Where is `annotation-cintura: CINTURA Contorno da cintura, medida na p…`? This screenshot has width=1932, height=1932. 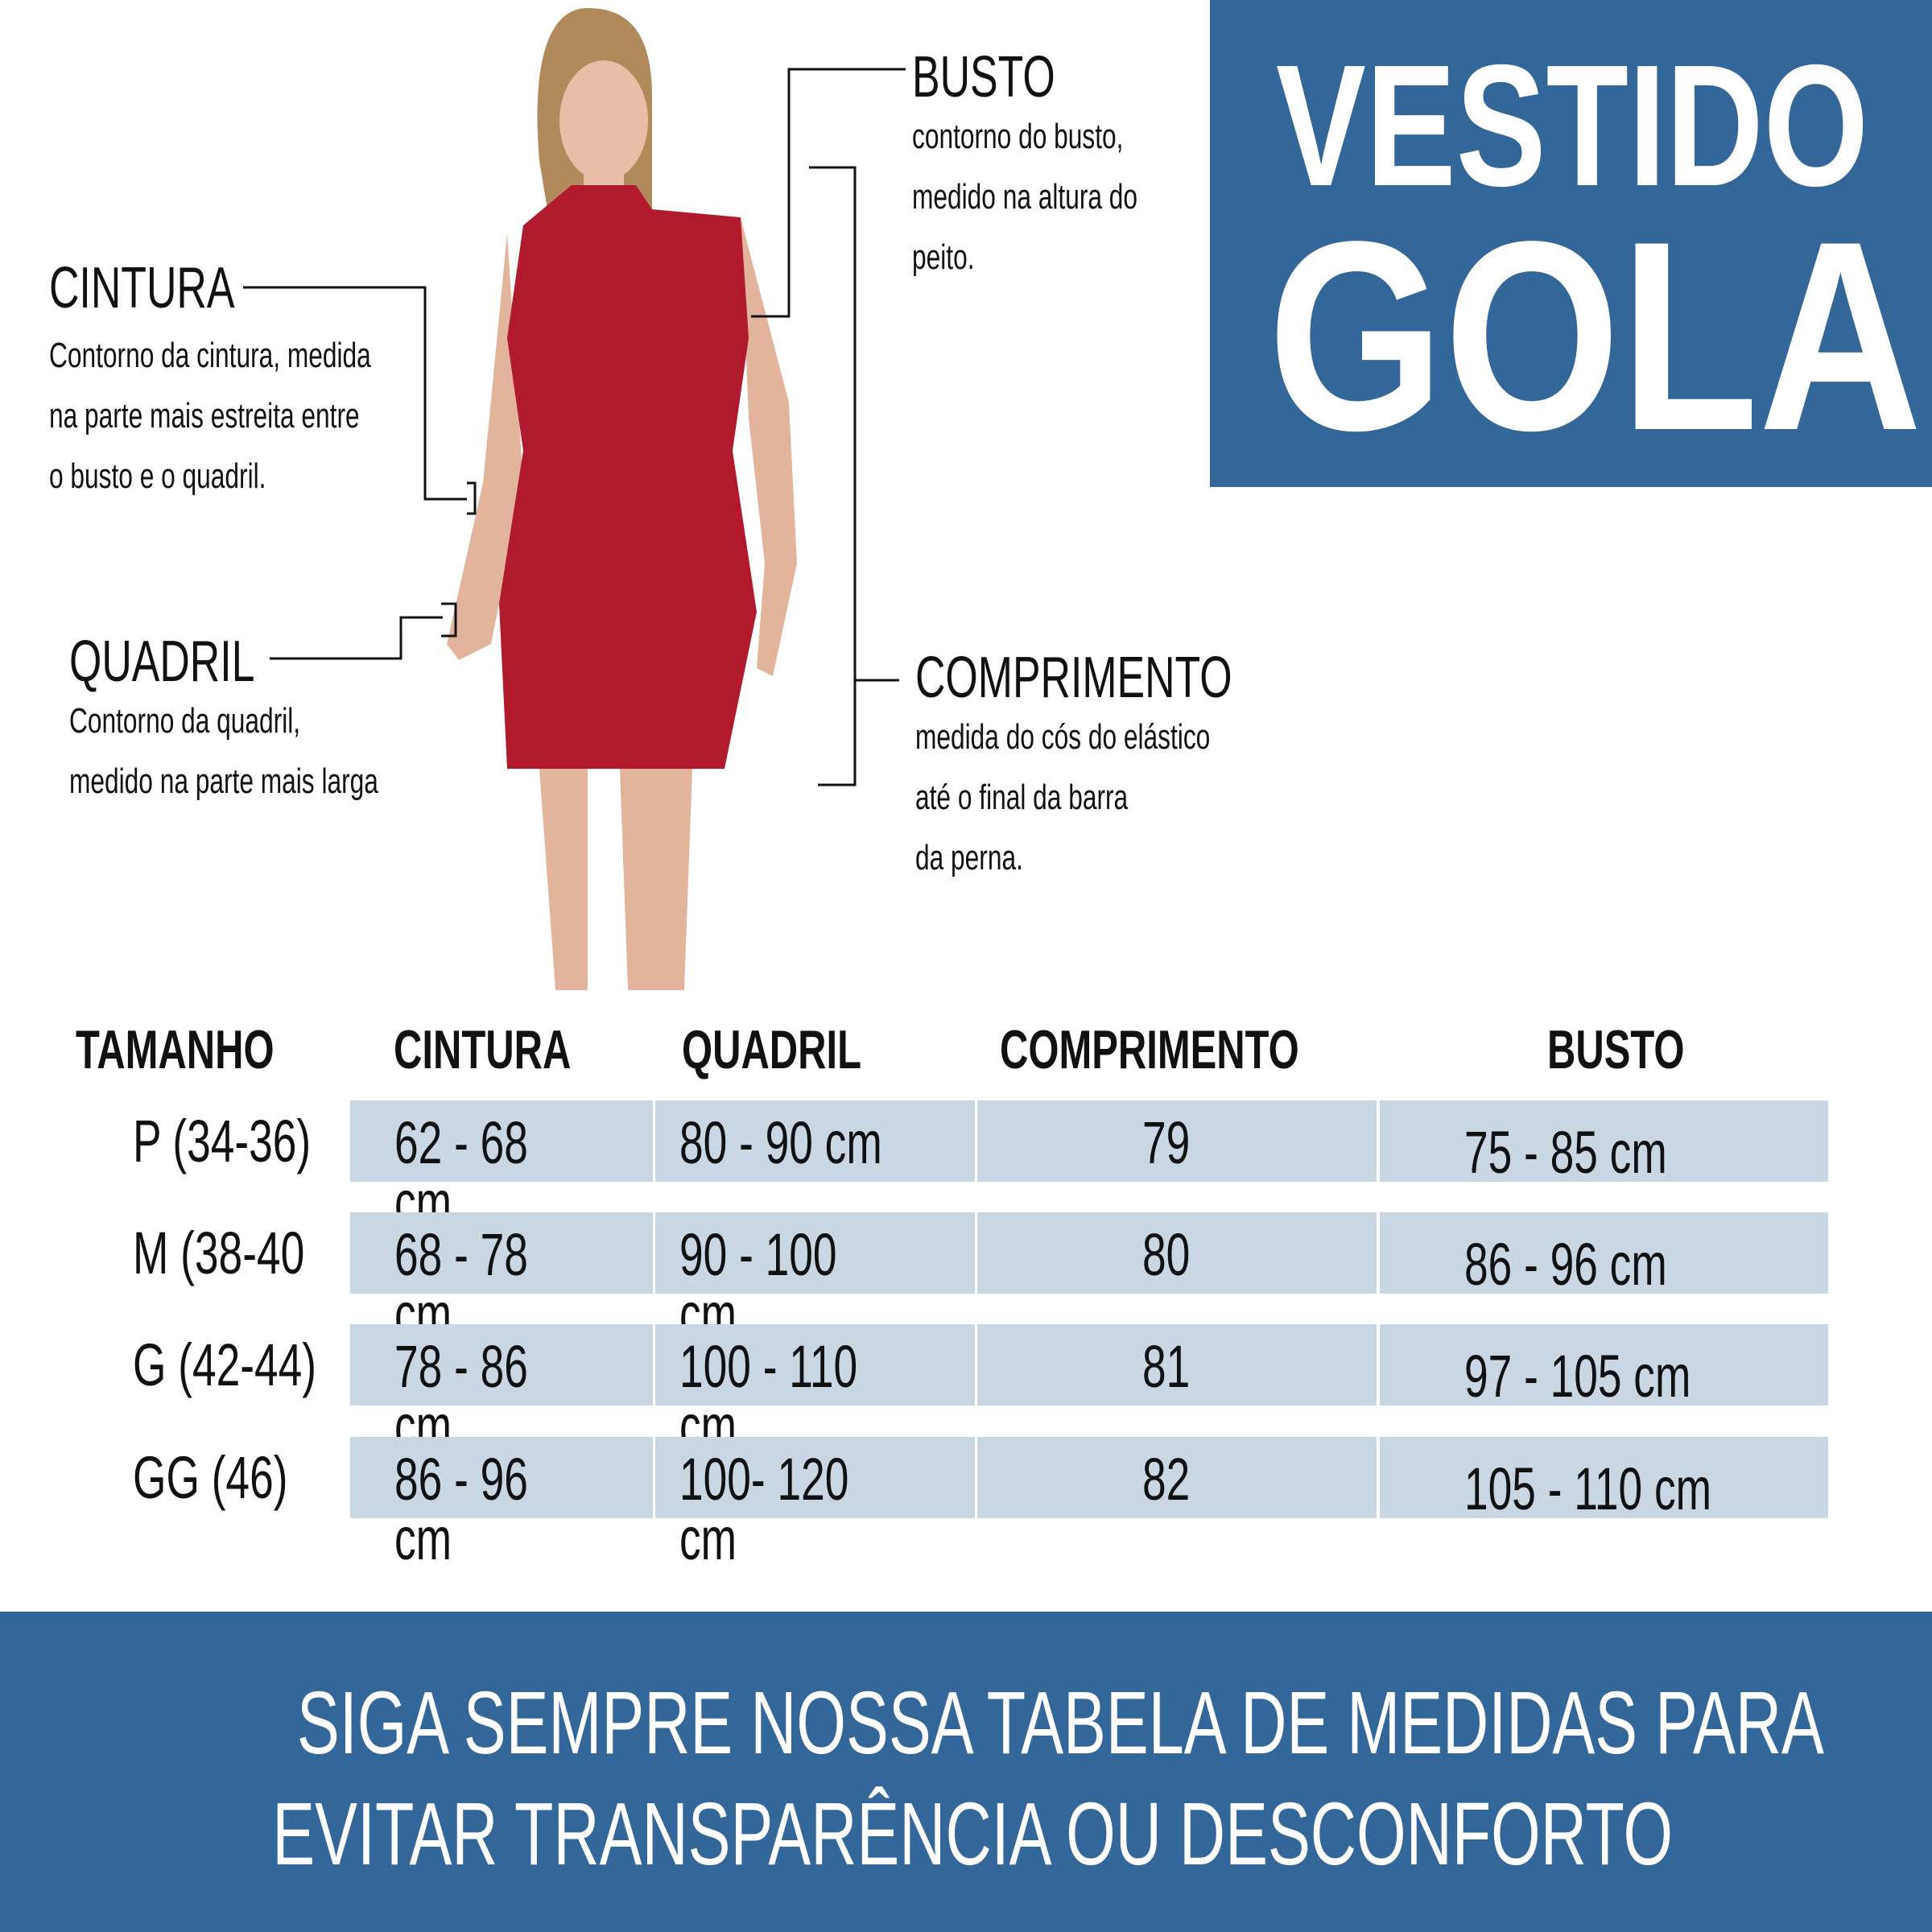
annotation-cintura: CINTURA Contorno da cintura, medida na p… is located at coordinates (210, 376).